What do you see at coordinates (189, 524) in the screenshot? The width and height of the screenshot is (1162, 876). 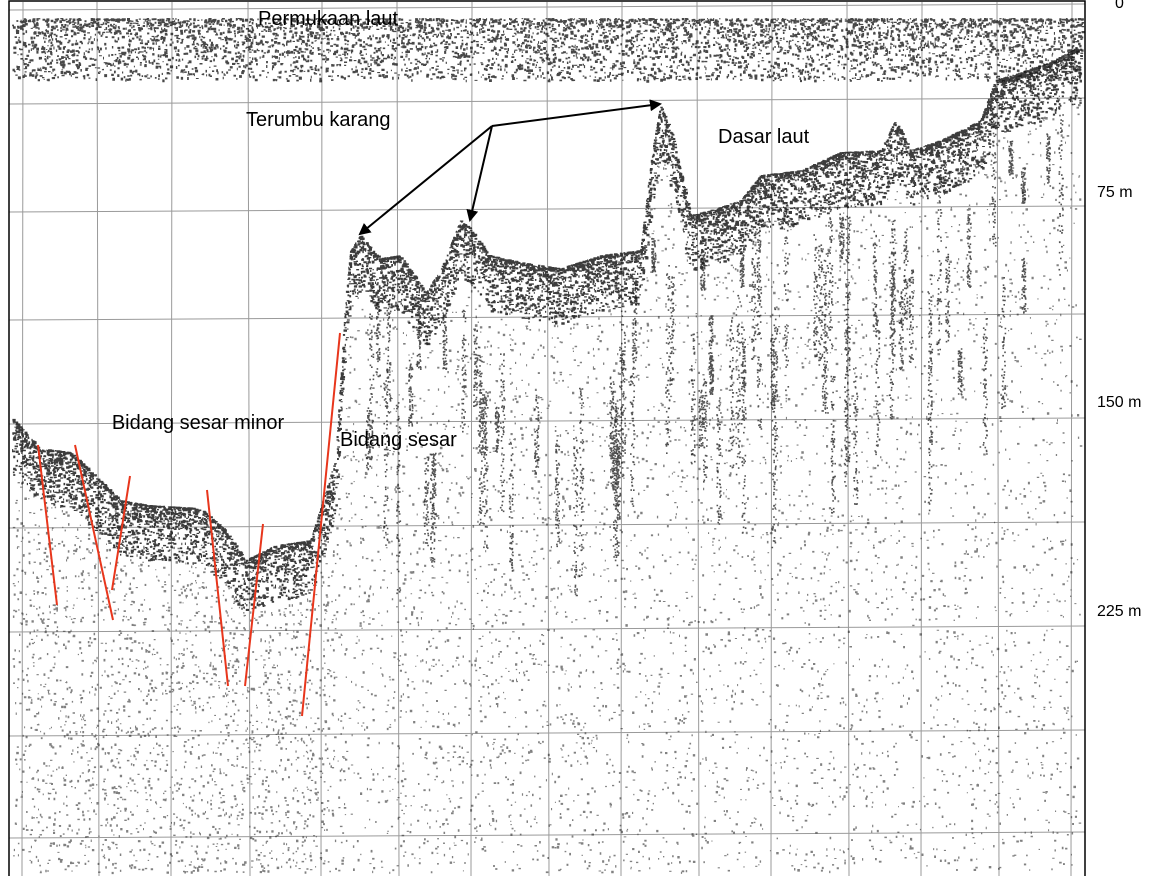 I see `fault-lines` at bounding box center [189, 524].